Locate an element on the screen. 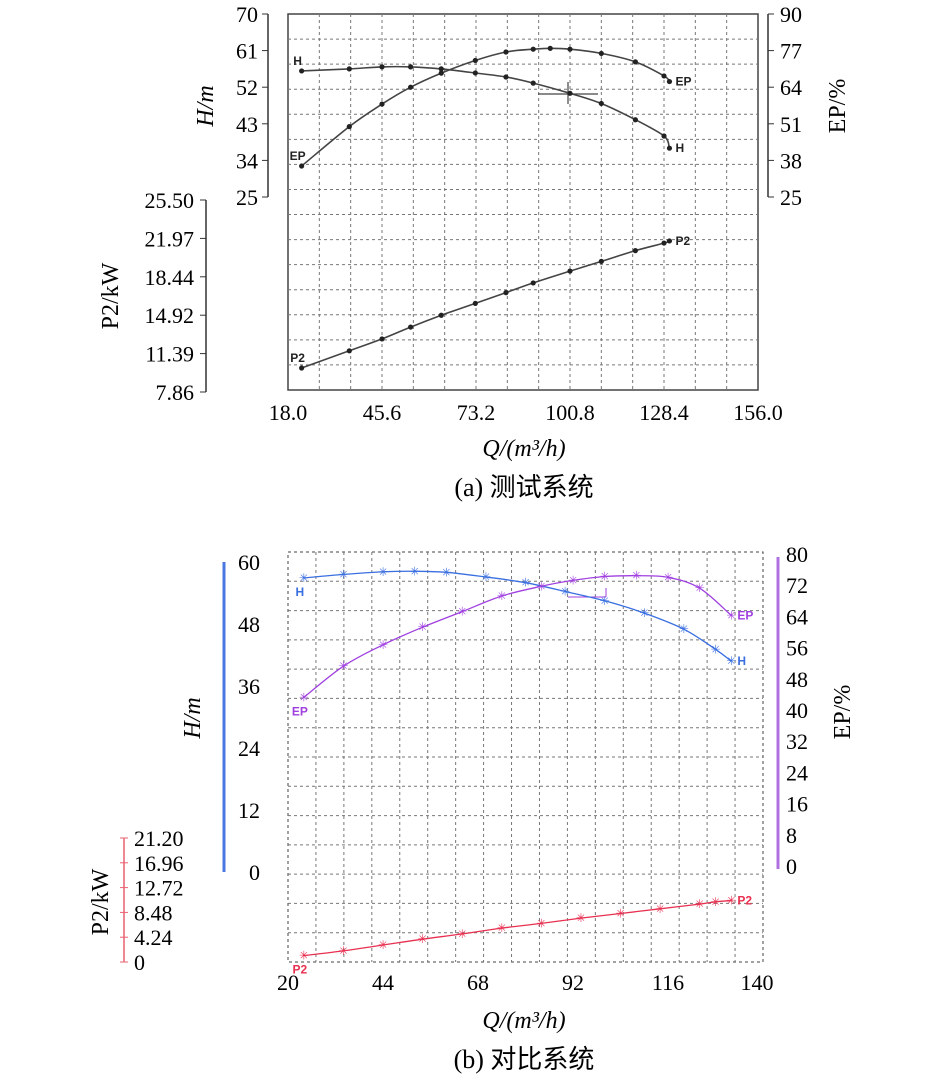 The width and height of the screenshot is (945, 1080). panel-b-ep-tick-label: 40 is located at coordinates (797, 710).